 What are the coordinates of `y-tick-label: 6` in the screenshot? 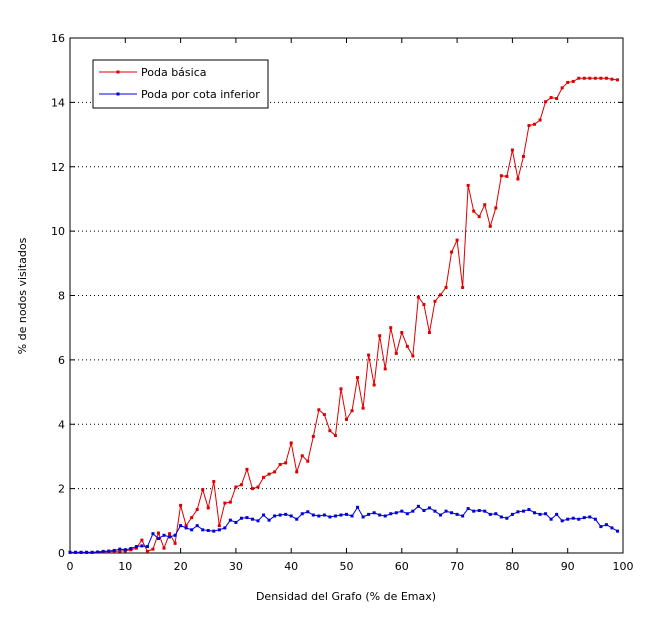 It's located at (61, 360).